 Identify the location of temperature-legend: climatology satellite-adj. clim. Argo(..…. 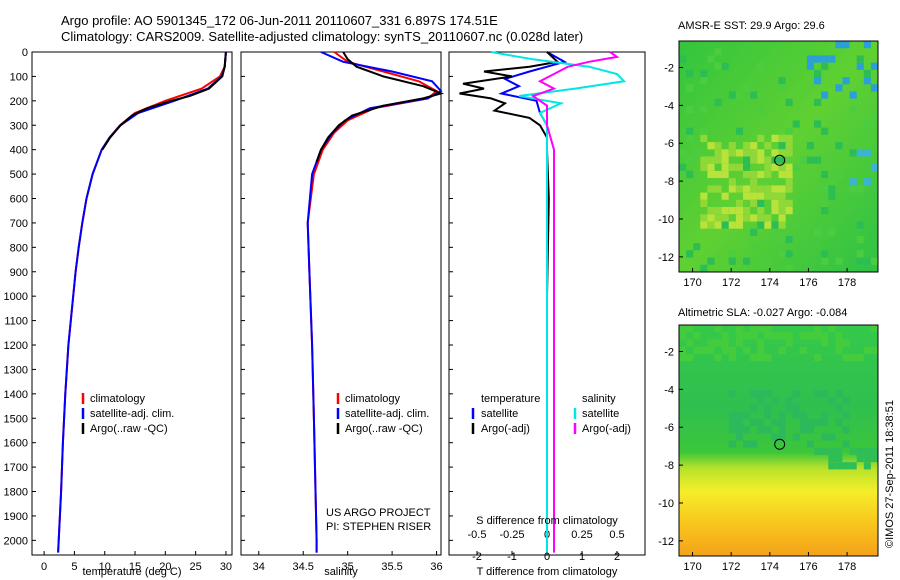
(127, 414).